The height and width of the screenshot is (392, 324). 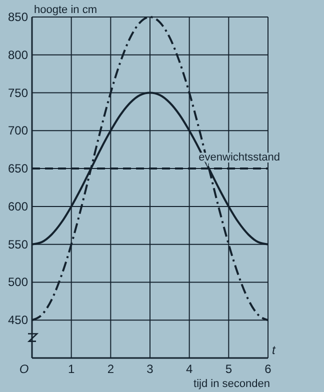 I want to click on x-tick-label: 4, so click(x=189, y=369).